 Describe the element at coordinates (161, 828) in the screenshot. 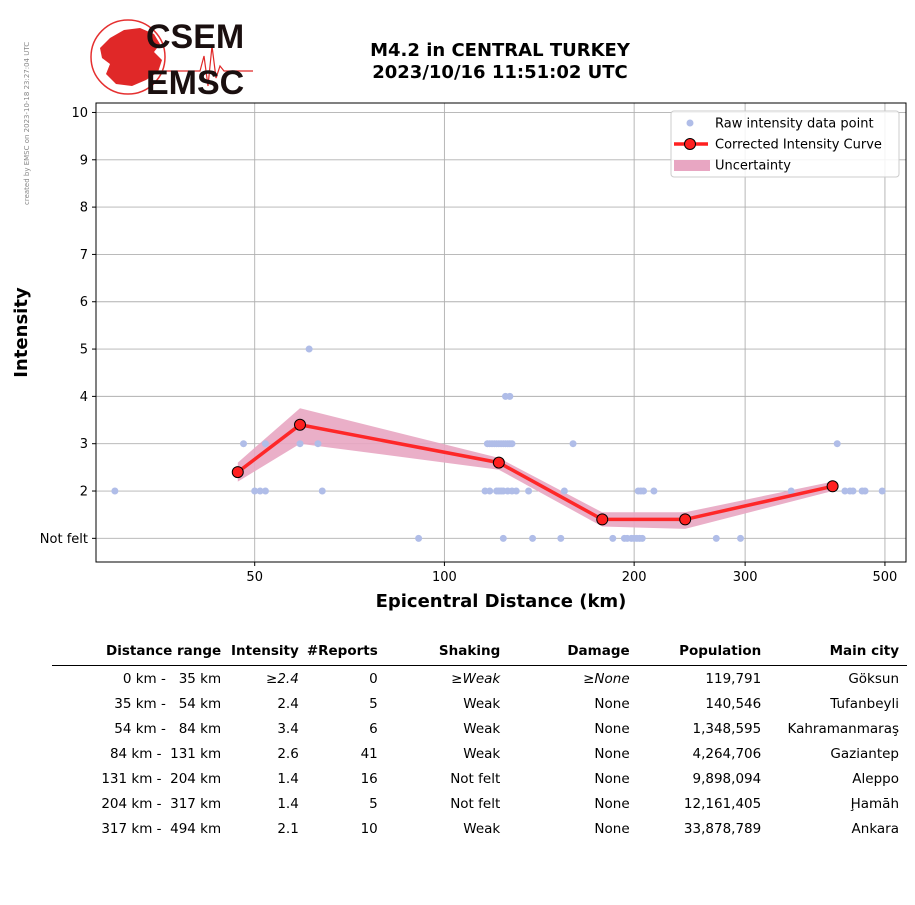

I see `cell-distance-range: 317 km - 494 km` at that location.